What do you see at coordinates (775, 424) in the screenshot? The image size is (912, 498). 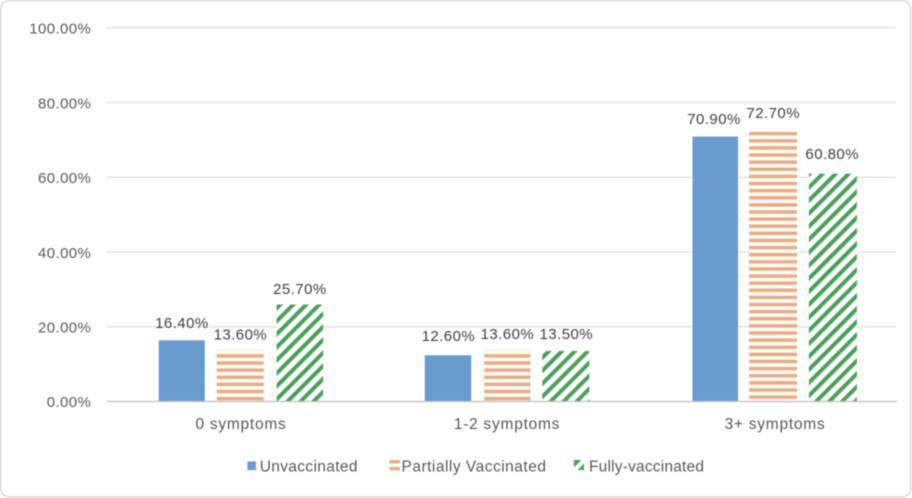 I see `svg-text: 3+ symptoms` at bounding box center [775, 424].